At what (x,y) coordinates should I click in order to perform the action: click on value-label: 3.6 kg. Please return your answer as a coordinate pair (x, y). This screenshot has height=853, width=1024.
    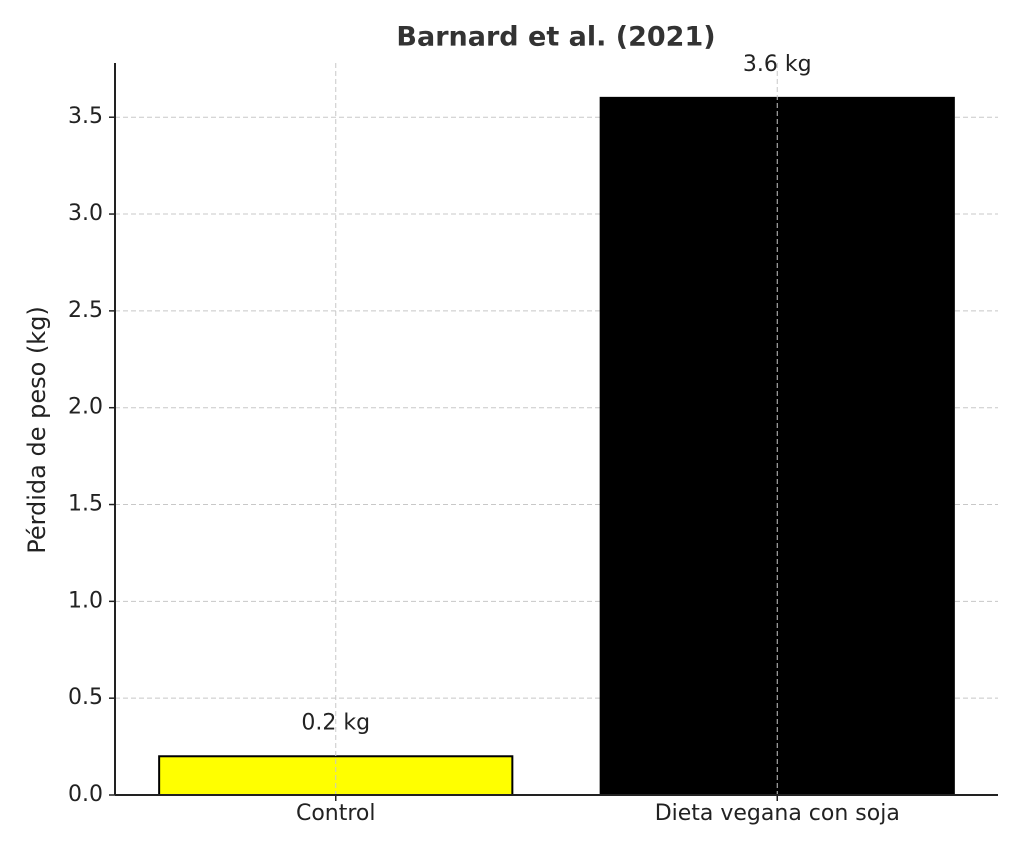
    Looking at the image, I should click on (777, 64).